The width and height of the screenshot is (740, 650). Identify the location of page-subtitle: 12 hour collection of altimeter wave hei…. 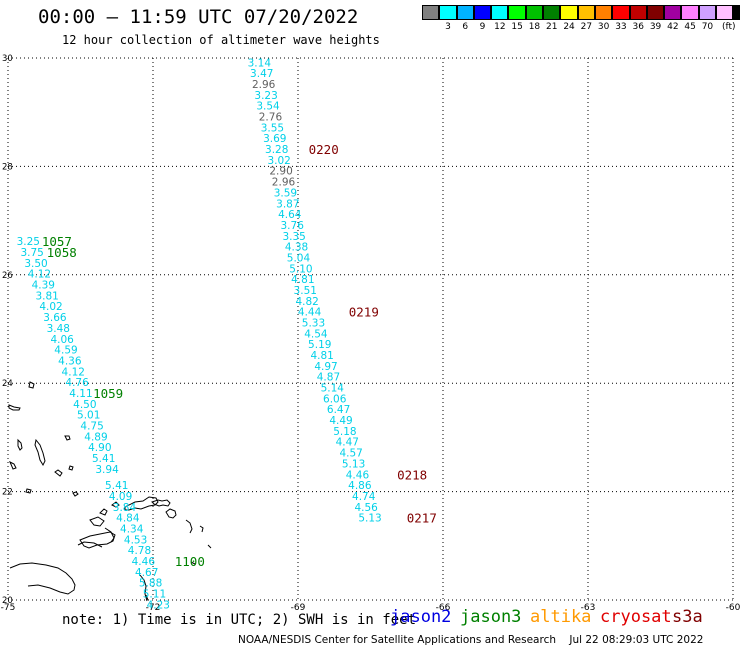
(221, 40).